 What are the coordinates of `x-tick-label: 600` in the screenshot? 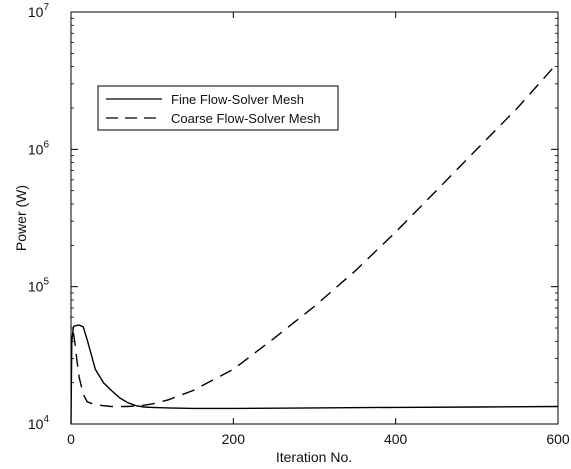 It's located at (558, 439).